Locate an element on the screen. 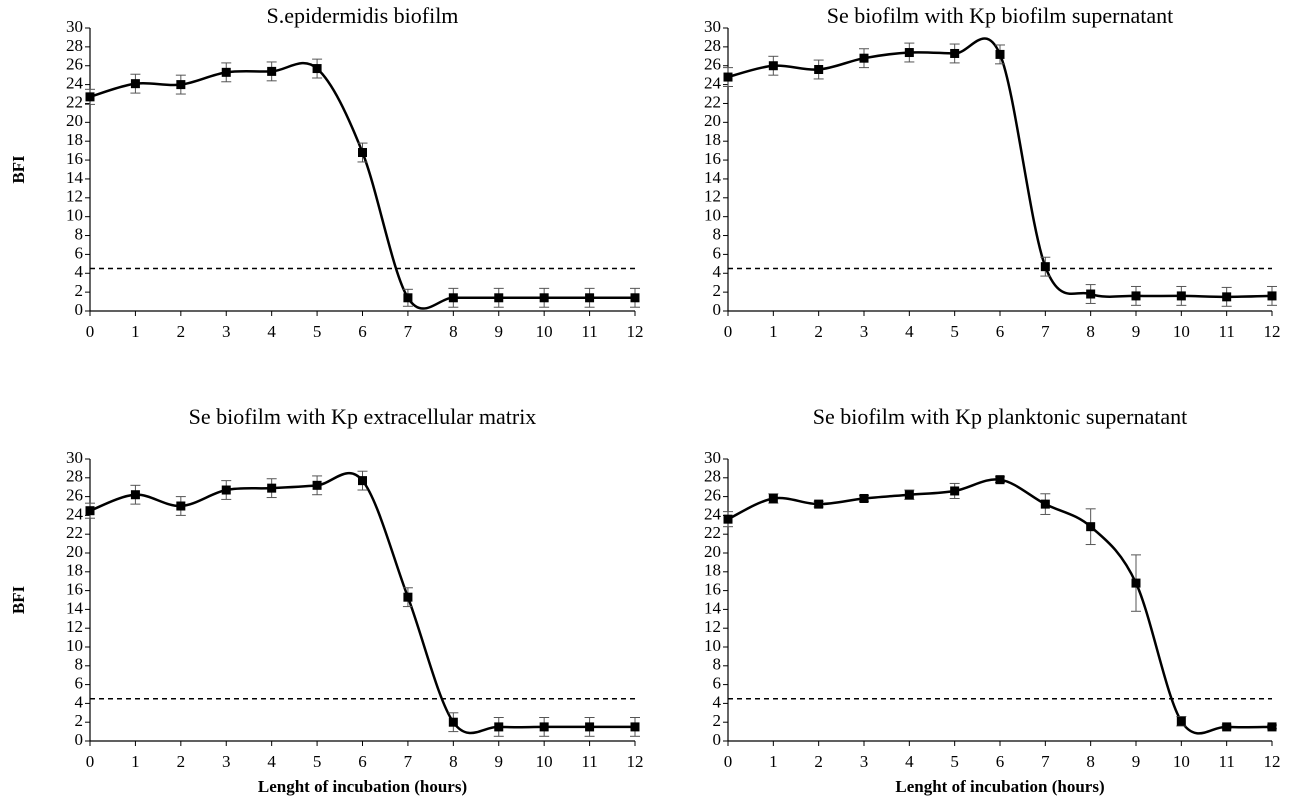  x-axis-label: Lenght of incubation (hours) is located at coordinates (362, 786).